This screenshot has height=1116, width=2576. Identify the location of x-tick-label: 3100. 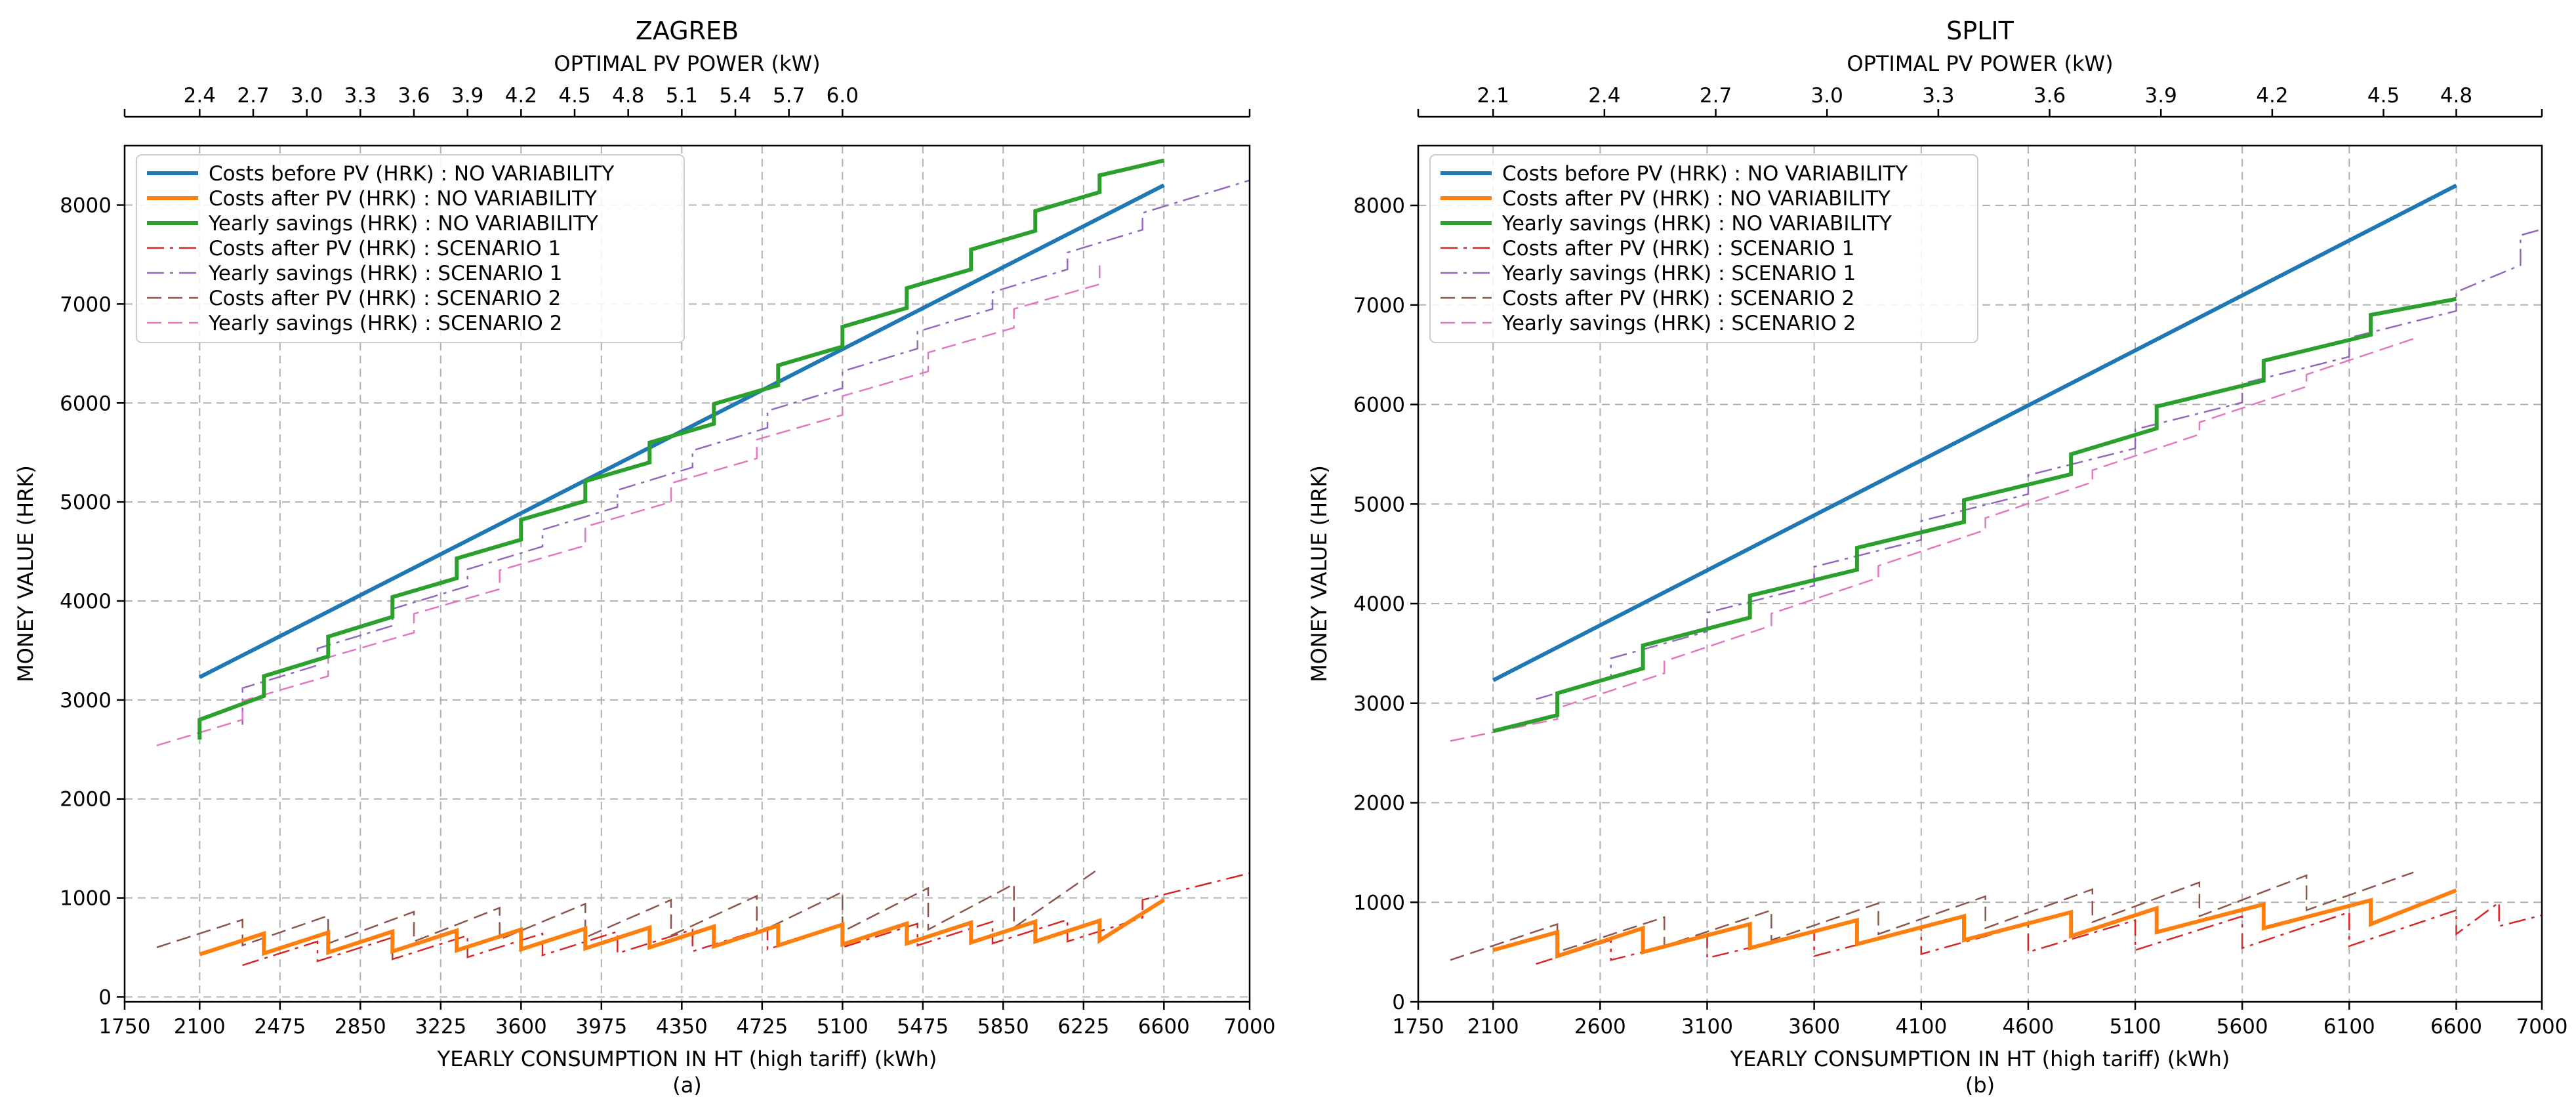
(1707, 1027).